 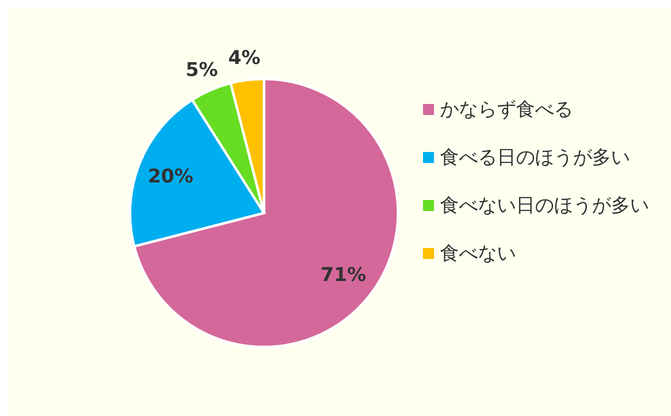 I want to click on legend-label: かならず食べる, so click(x=506, y=110).